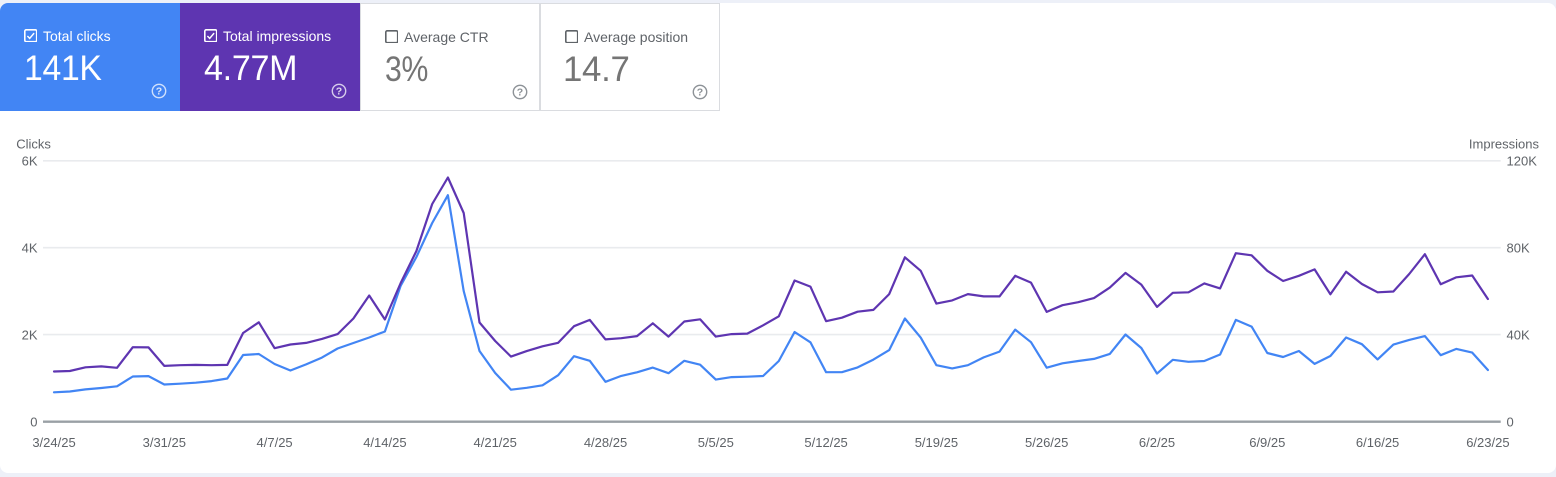 This screenshot has width=1556, height=477. Describe the element at coordinates (1046, 442) in the screenshot. I see `svg-text: 5/26/25` at that location.